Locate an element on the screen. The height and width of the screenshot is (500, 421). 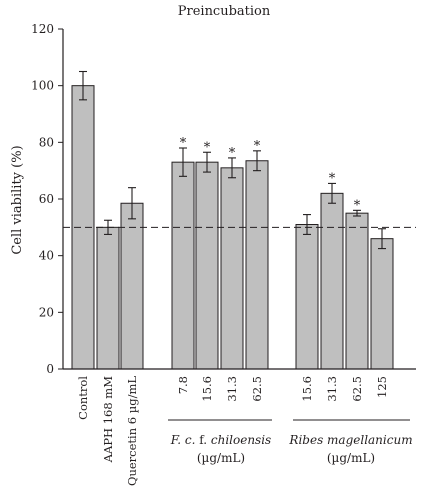
group-name: F. c. f. chiloensis is located at coordinates (220, 440).